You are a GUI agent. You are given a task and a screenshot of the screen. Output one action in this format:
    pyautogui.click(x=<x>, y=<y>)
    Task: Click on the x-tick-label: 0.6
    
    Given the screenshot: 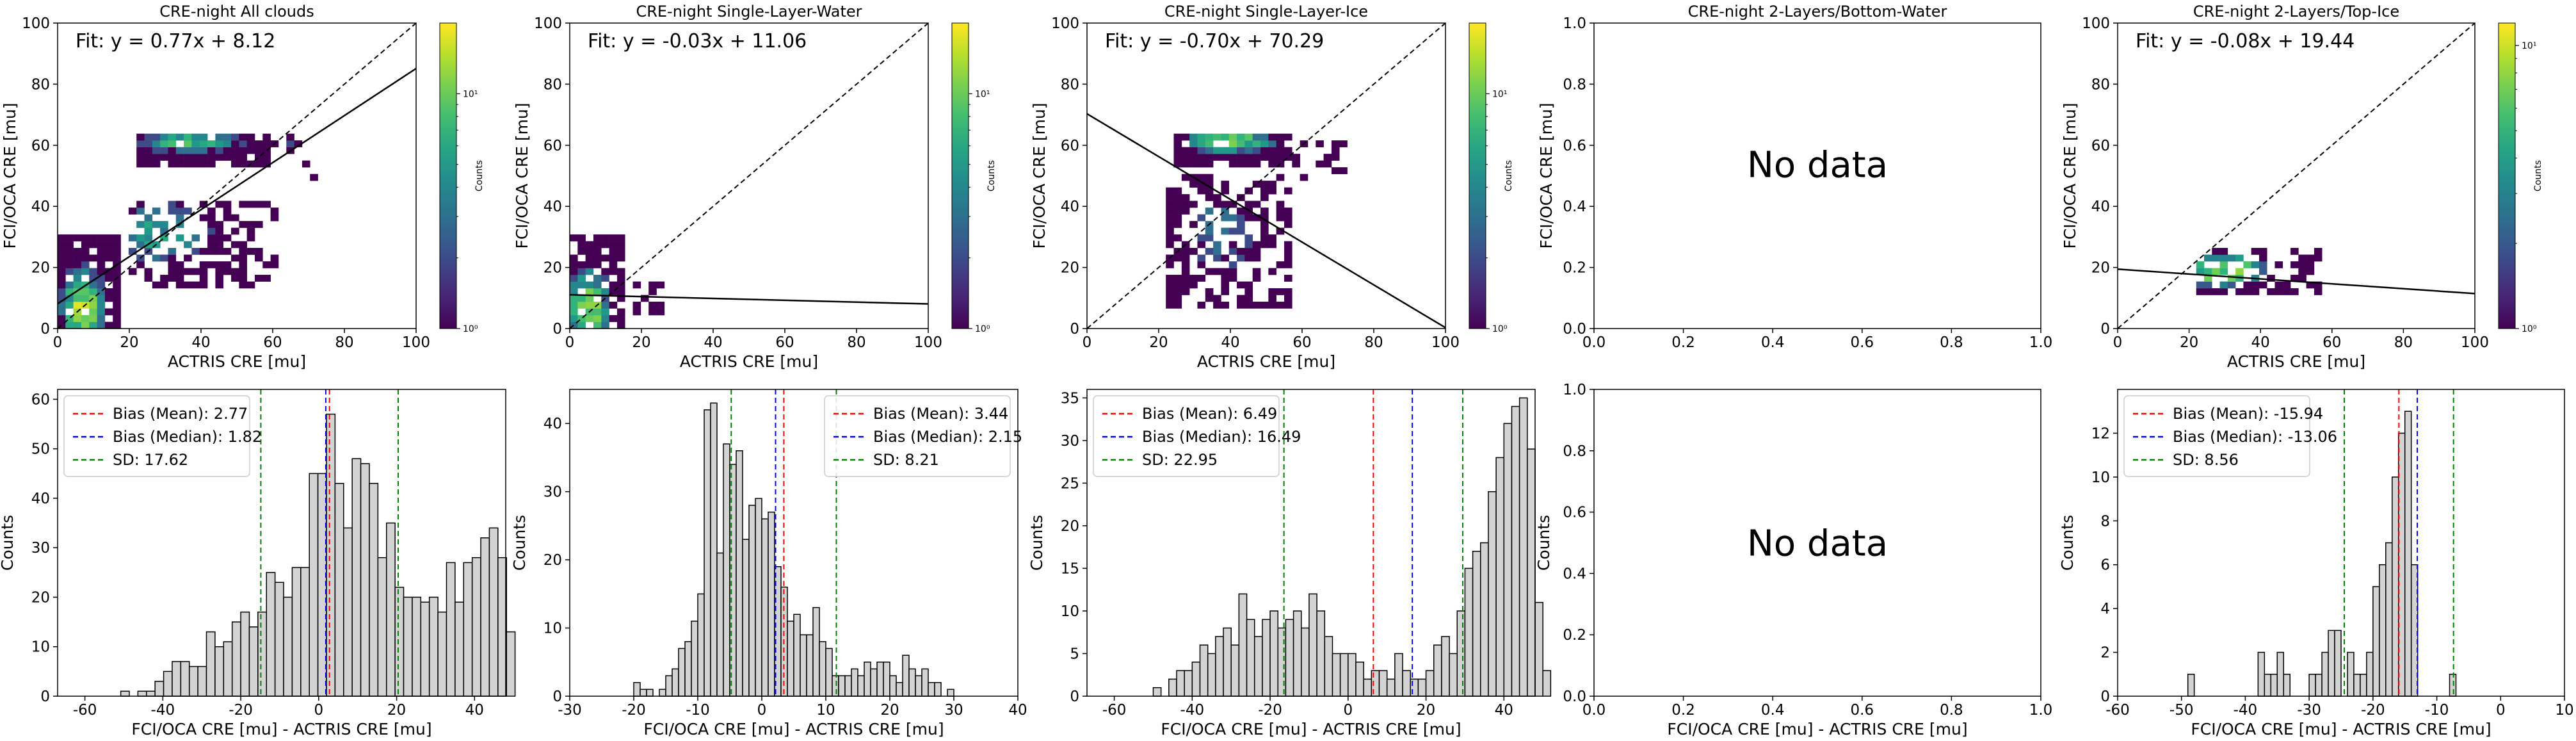 What is the action you would take?
    pyautogui.click(x=1862, y=342)
    